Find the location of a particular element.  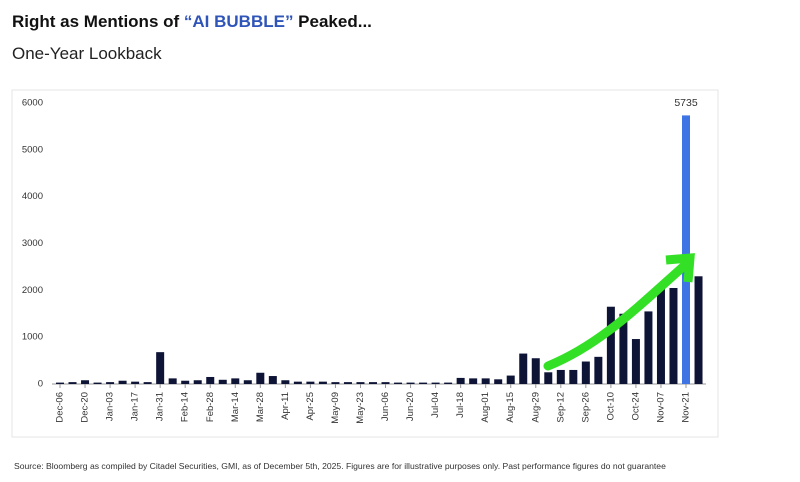

y-tick-label: 2000 is located at coordinates (32, 290).